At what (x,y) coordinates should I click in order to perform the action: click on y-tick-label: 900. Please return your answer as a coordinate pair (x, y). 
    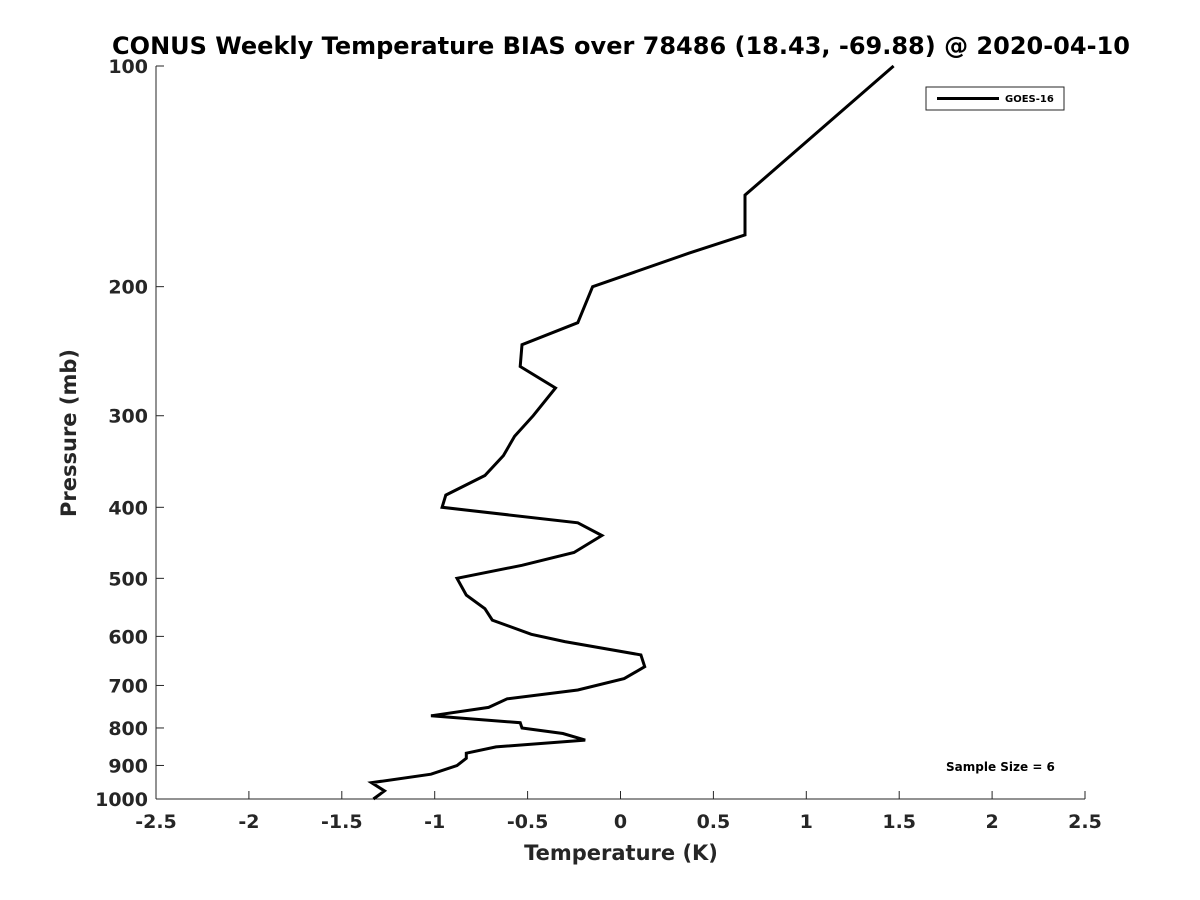
    Looking at the image, I should click on (128, 766).